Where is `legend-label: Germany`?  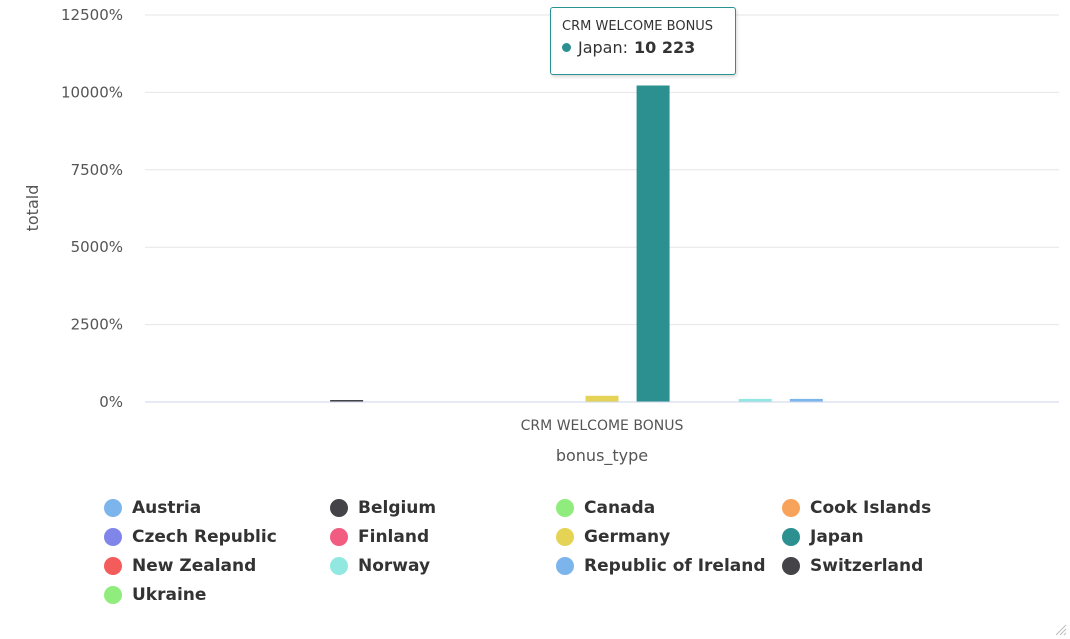 legend-label: Germany is located at coordinates (627, 537).